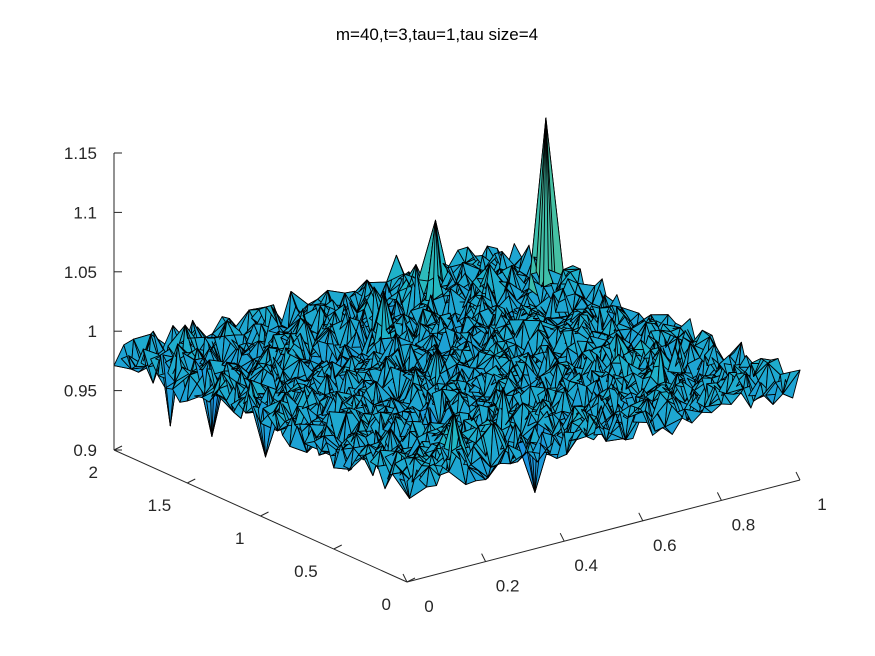 This screenshot has width=875, height=656. What do you see at coordinates (80, 153) in the screenshot?
I see `z-tick-label: 1.15` at bounding box center [80, 153].